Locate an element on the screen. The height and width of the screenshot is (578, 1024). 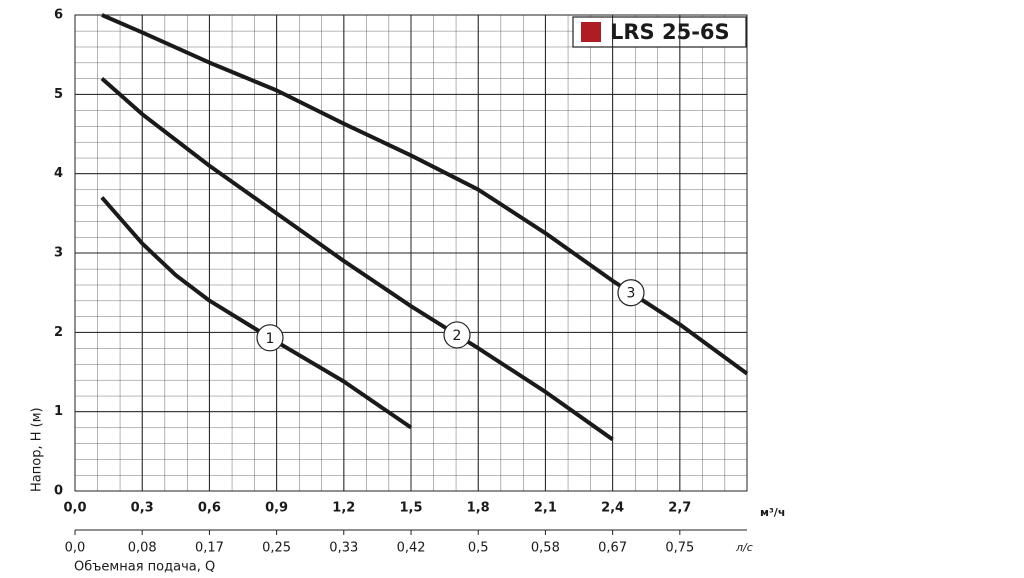
x-tick-label: 0,0 is located at coordinates (74, 508).